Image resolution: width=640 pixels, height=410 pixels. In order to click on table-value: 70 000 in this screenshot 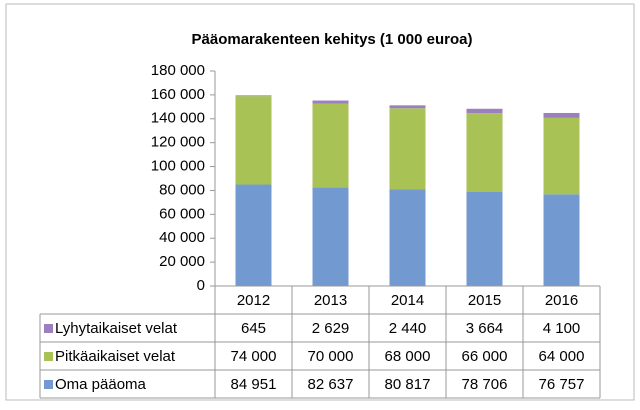, I will do `click(331, 356)`.